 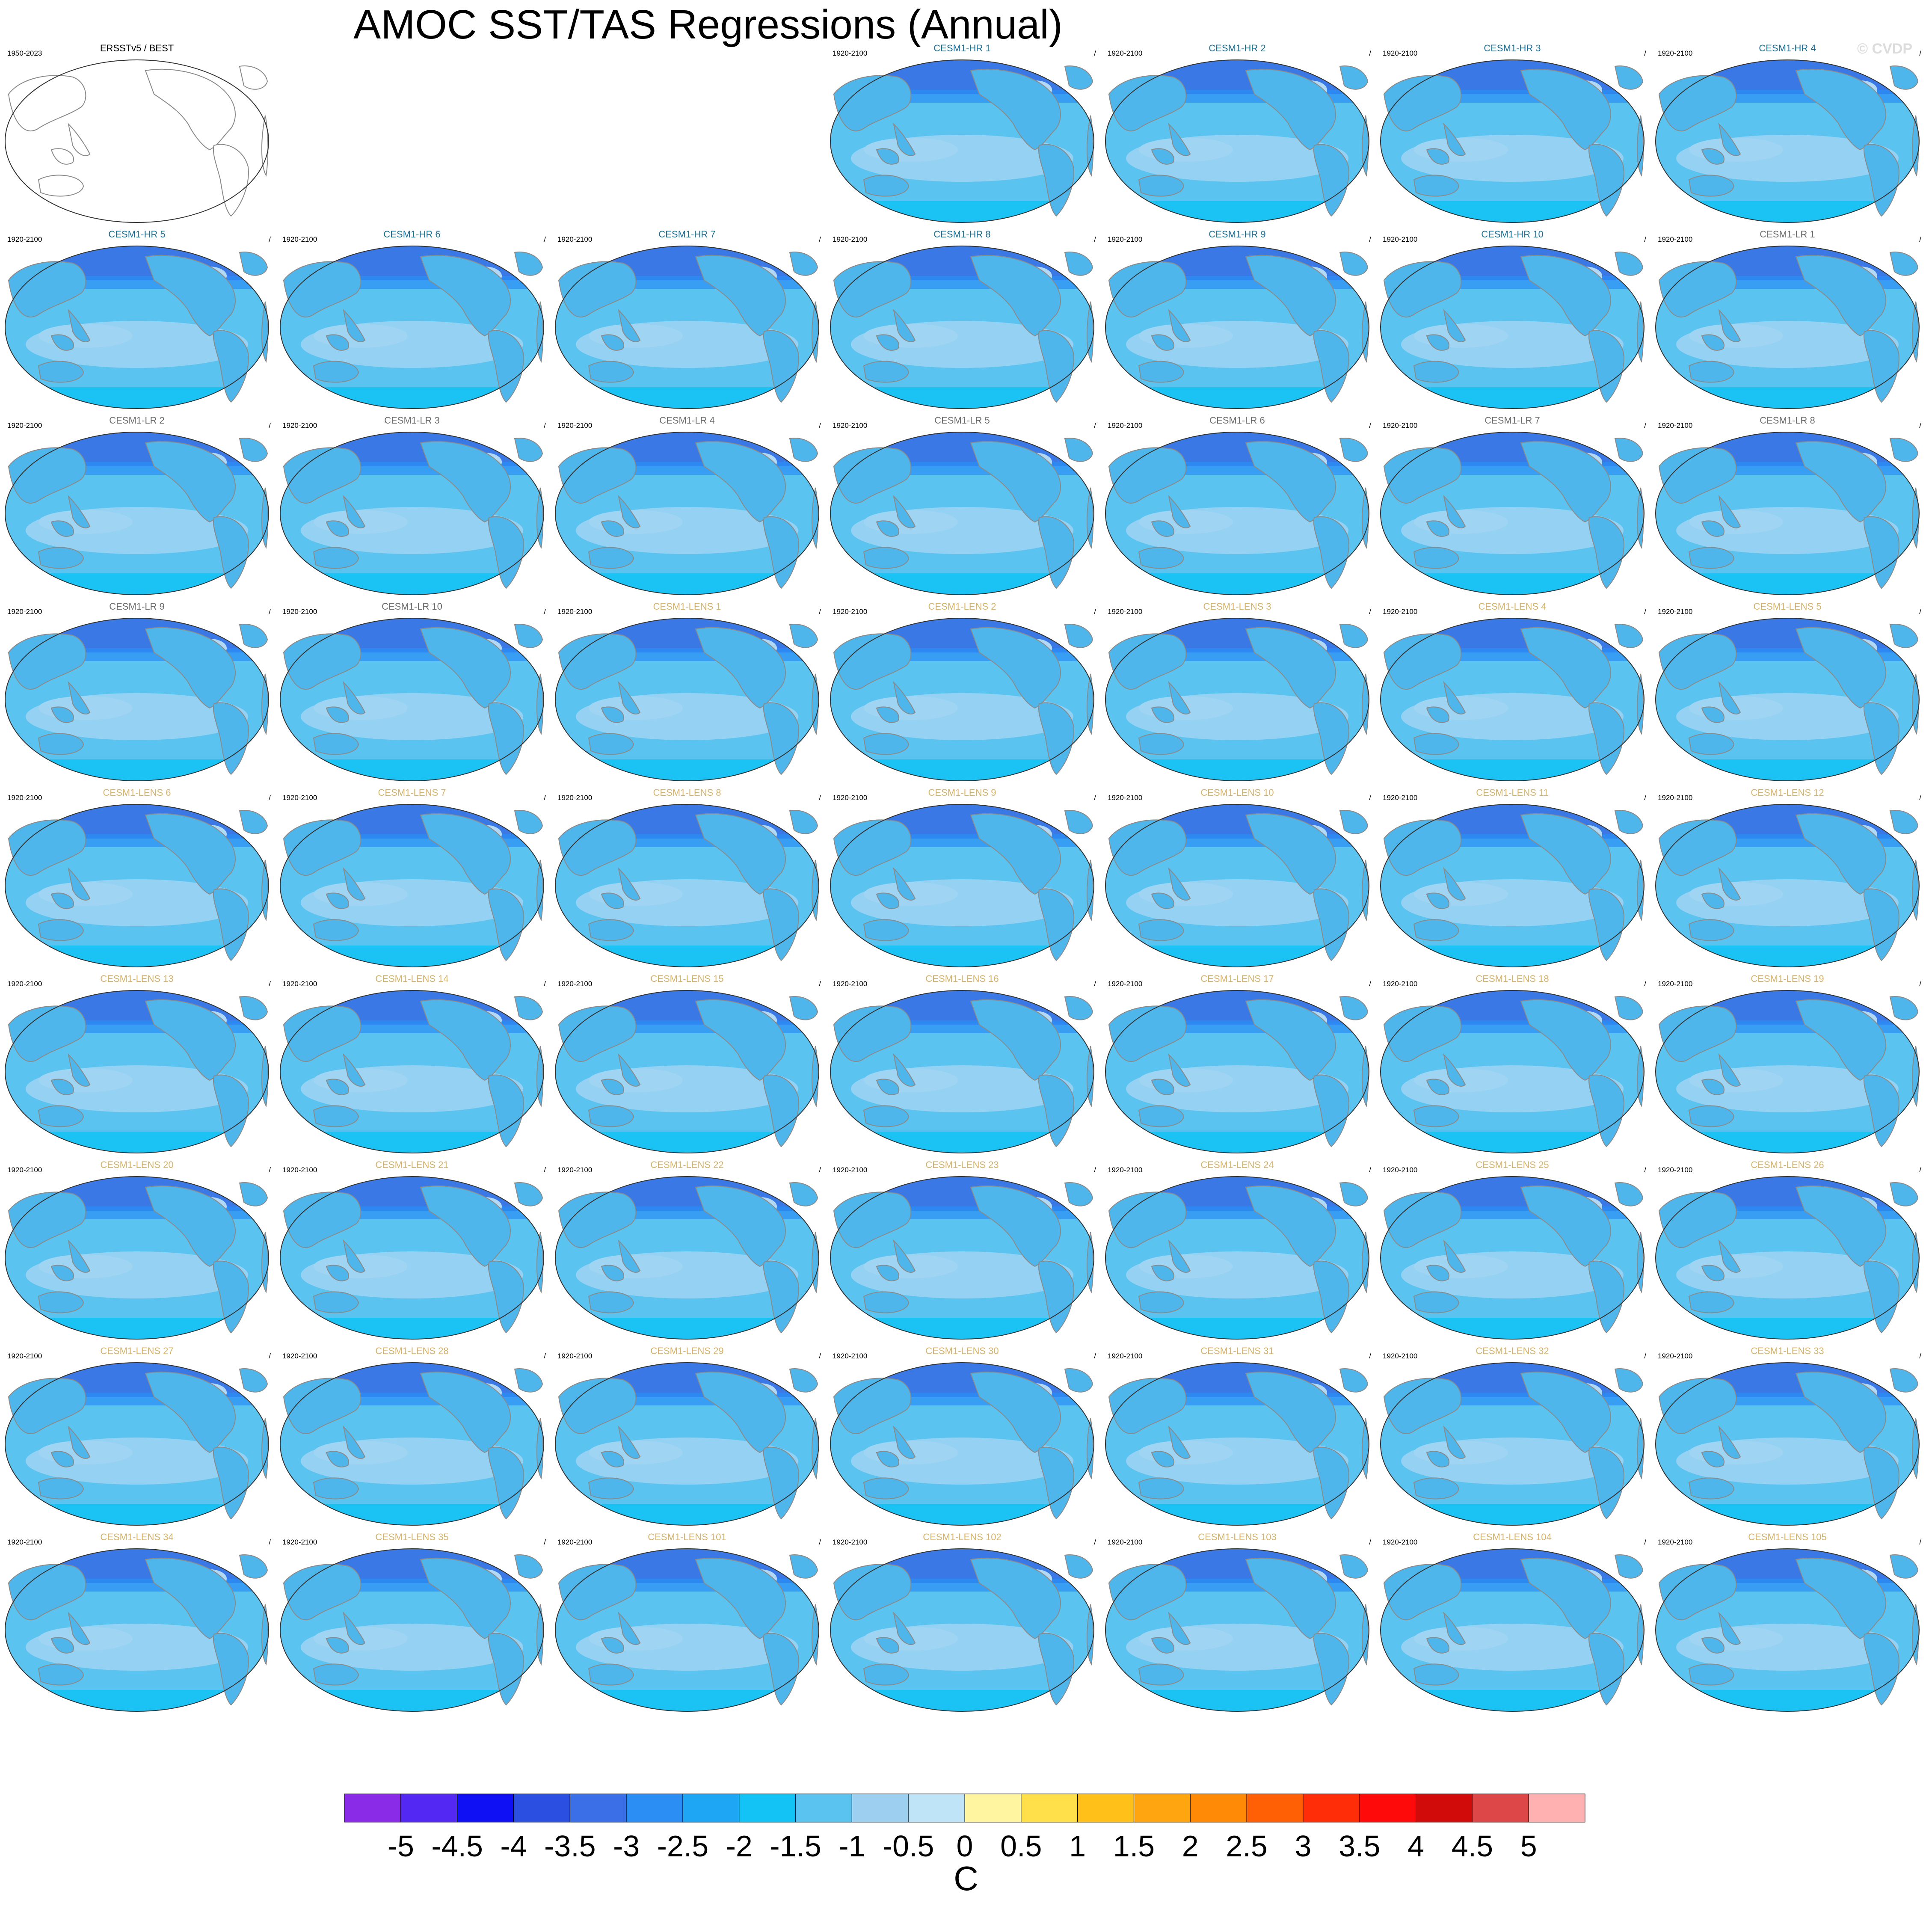 I want to click on panel-title: CESM1-LENS 16, so click(x=962, y=978).